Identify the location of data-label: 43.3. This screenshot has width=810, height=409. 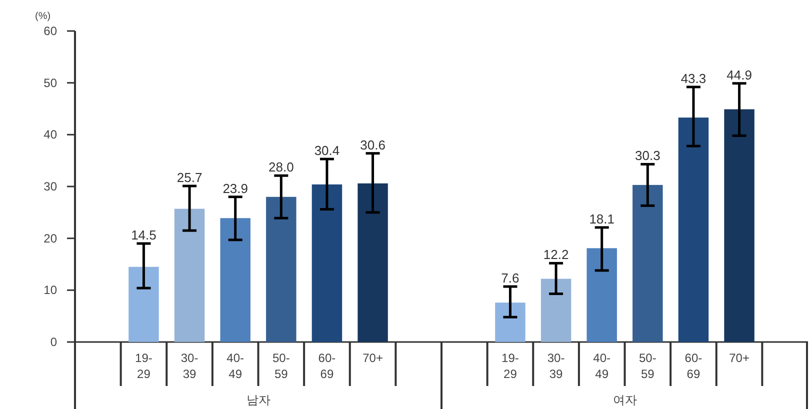
(693, 78).